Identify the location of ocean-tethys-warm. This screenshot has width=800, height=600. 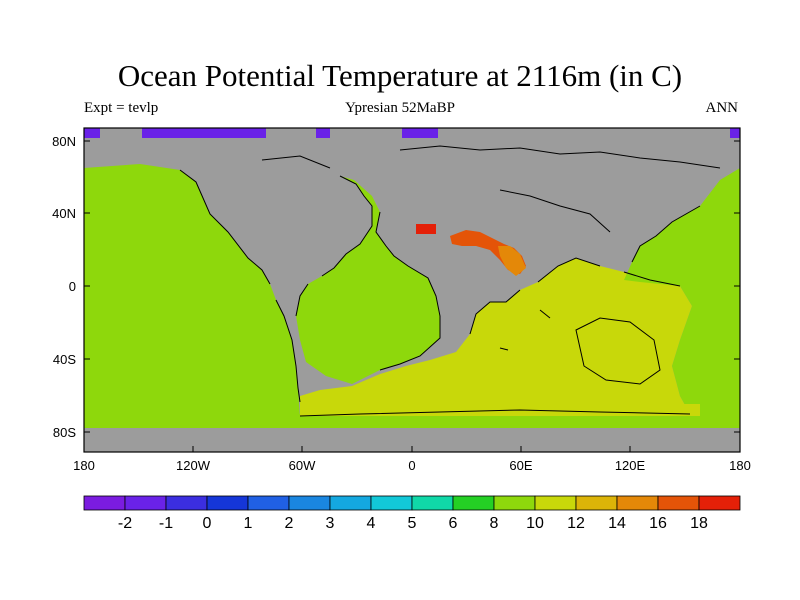
(512, 261).